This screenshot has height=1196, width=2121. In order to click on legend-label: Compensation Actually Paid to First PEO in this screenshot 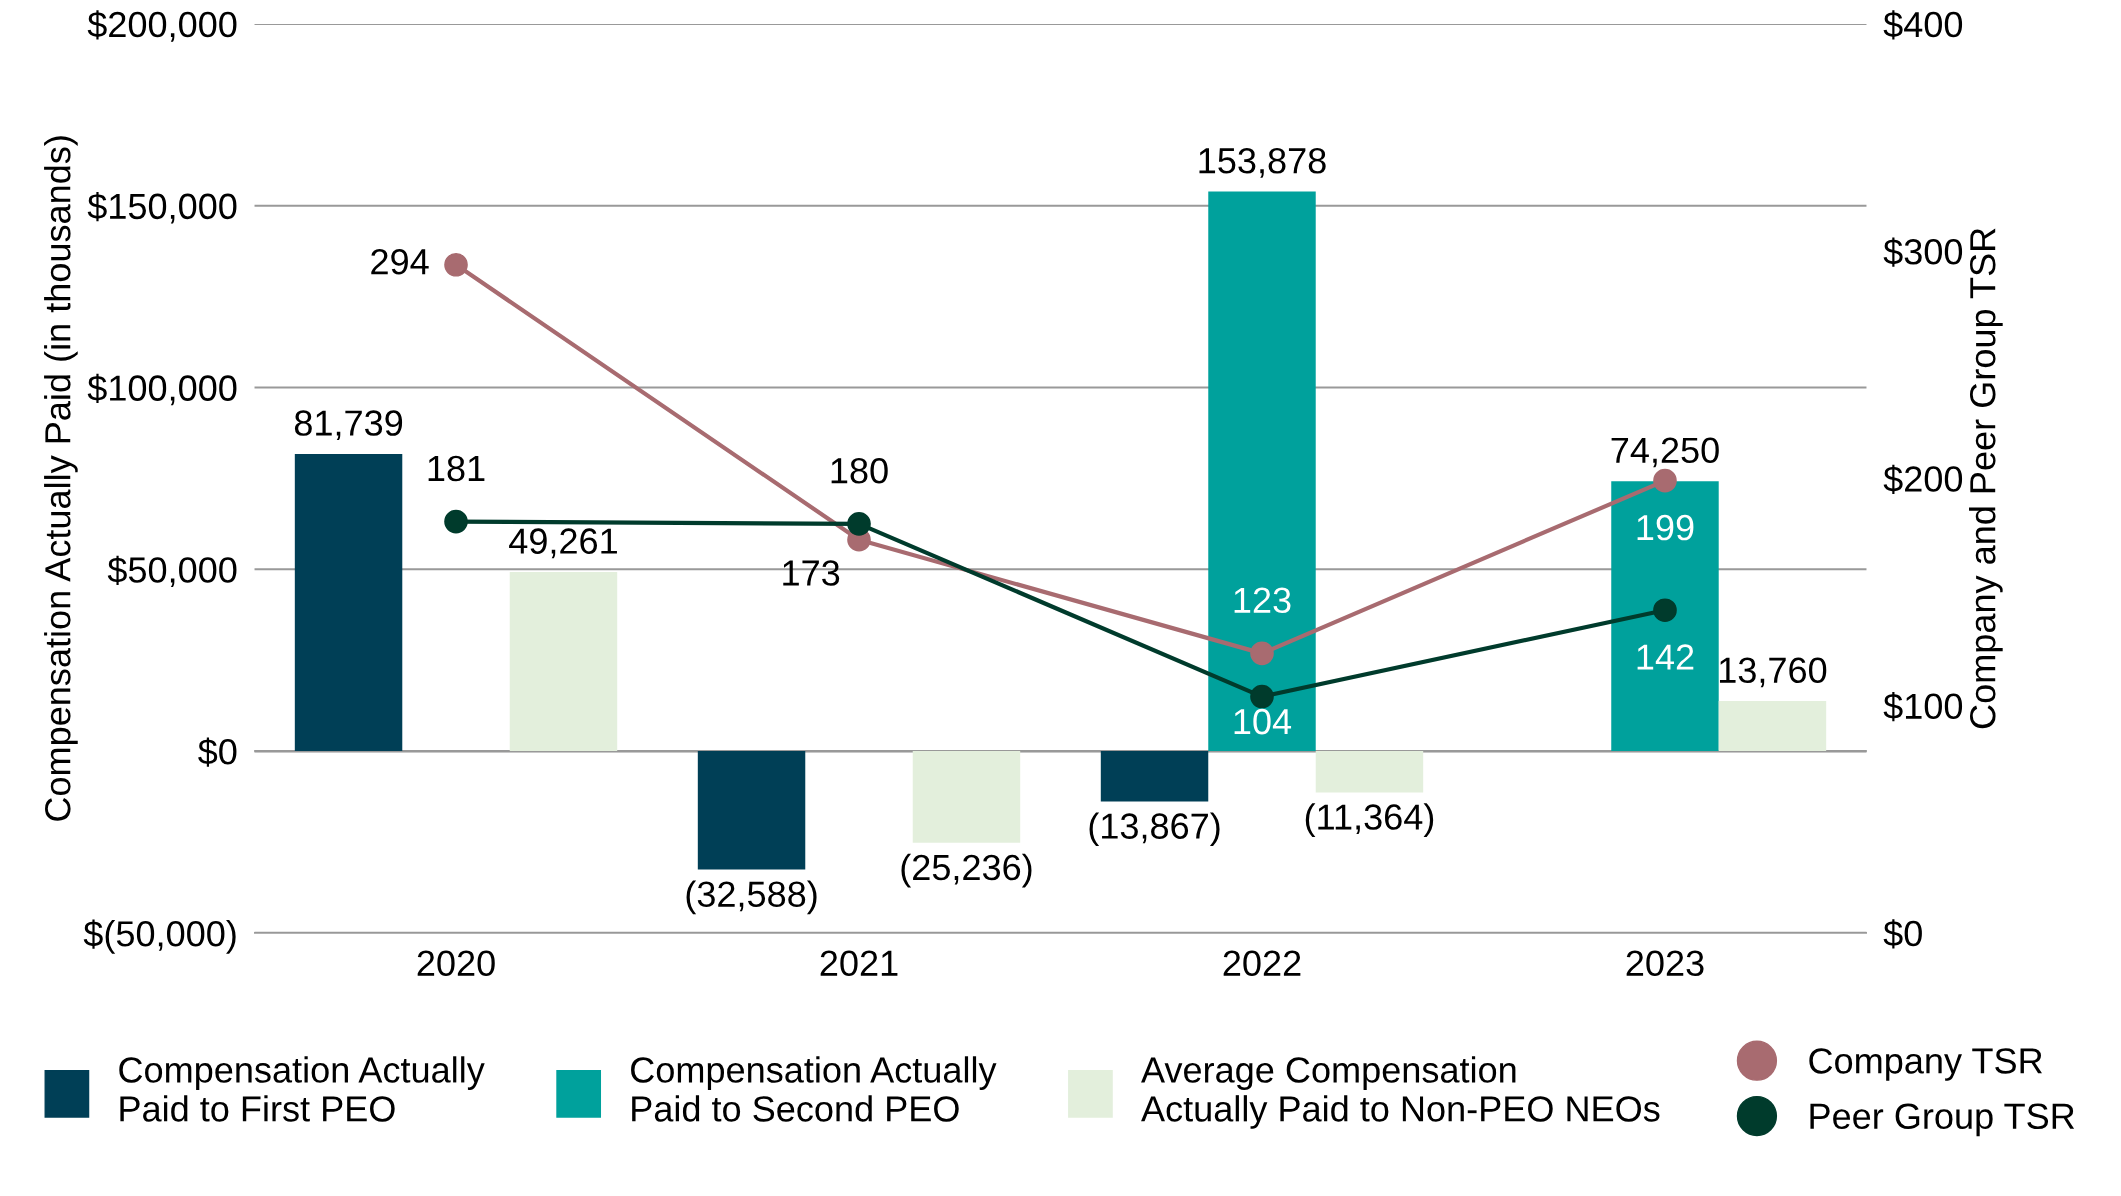, I will do `click(302, 1089)`.